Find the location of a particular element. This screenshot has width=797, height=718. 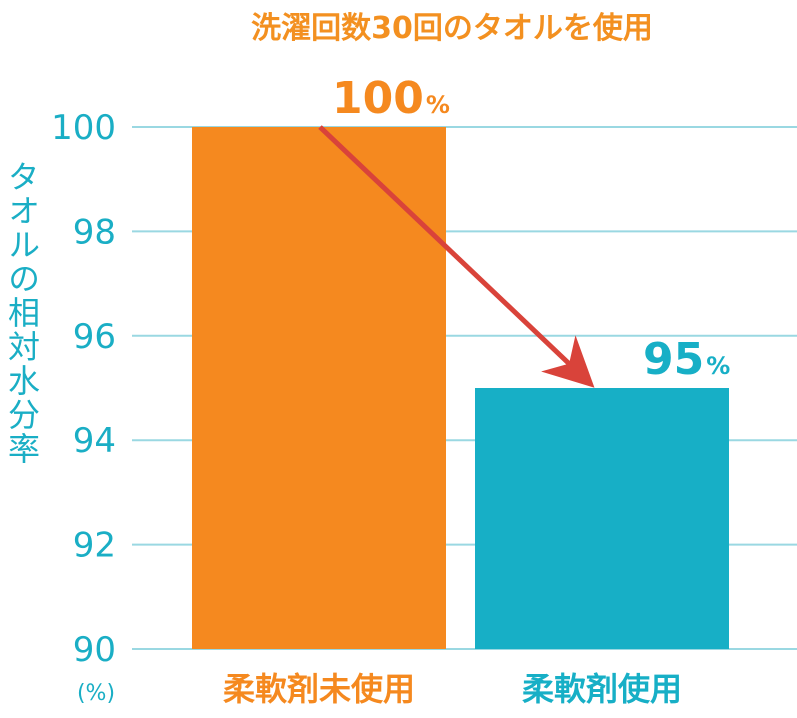

trend-arrow is located at coordinates (456, 256).